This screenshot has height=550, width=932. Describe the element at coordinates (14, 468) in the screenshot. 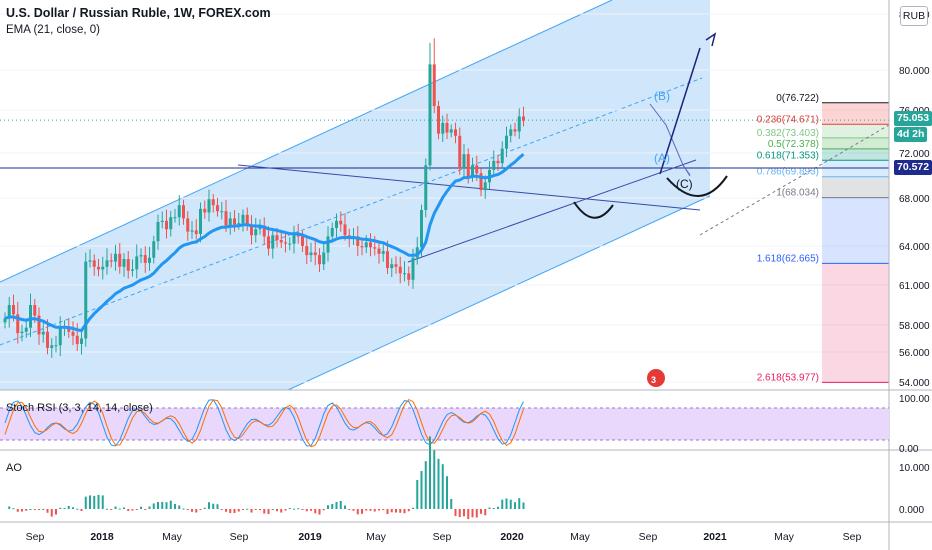

I see `ao-legend: AO` at that location.